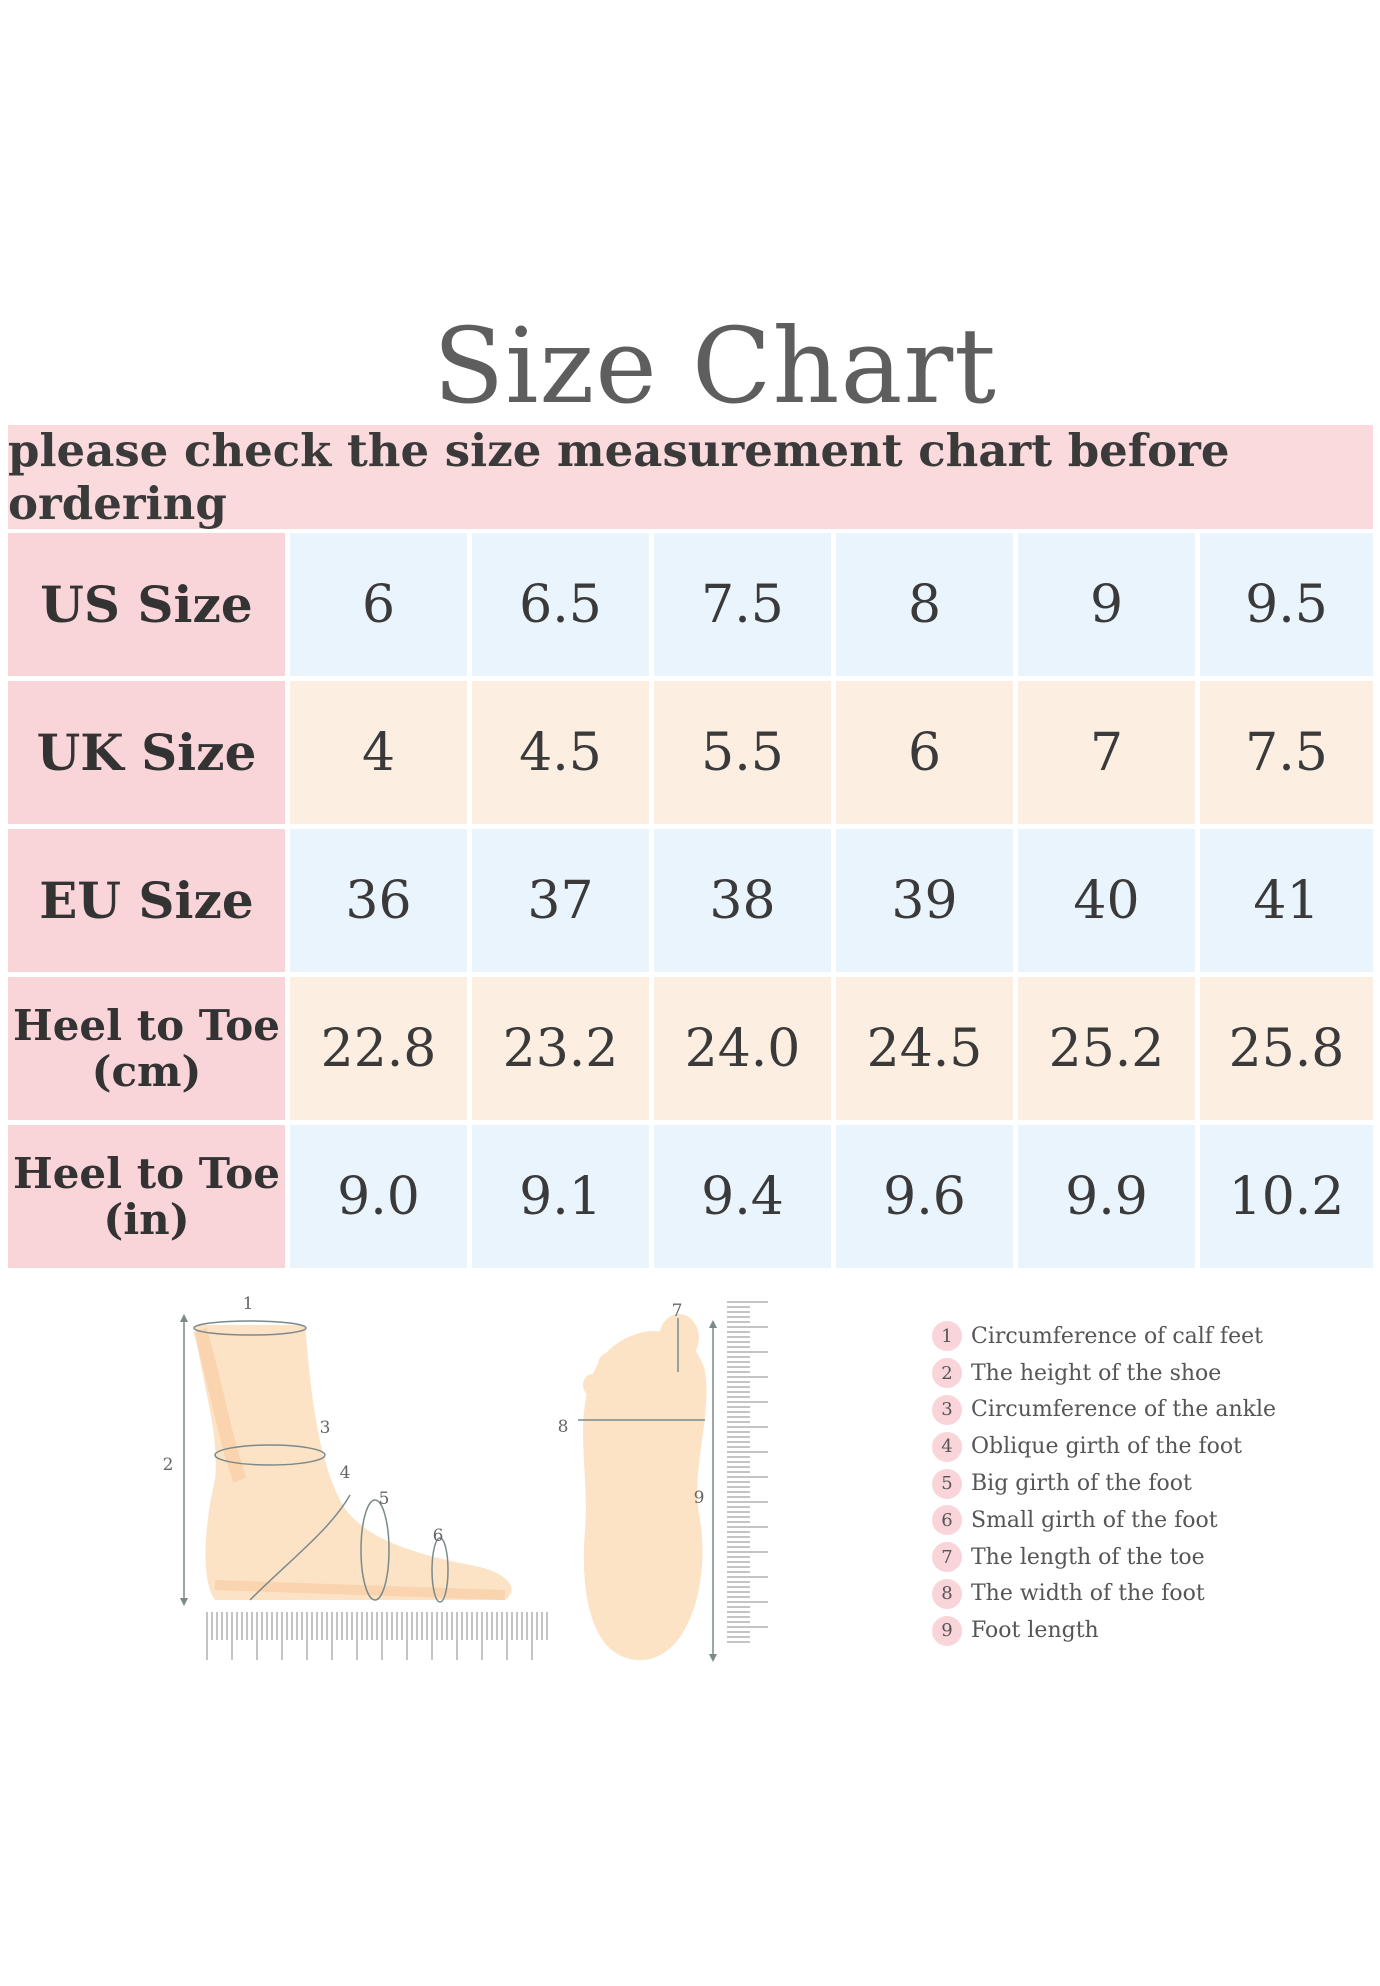 The height and width of the screenshot is (1986, 1380). Describe the element at coordinates (378, 1048) in the screenshot. I see `size-cell: 22.8` at that location.